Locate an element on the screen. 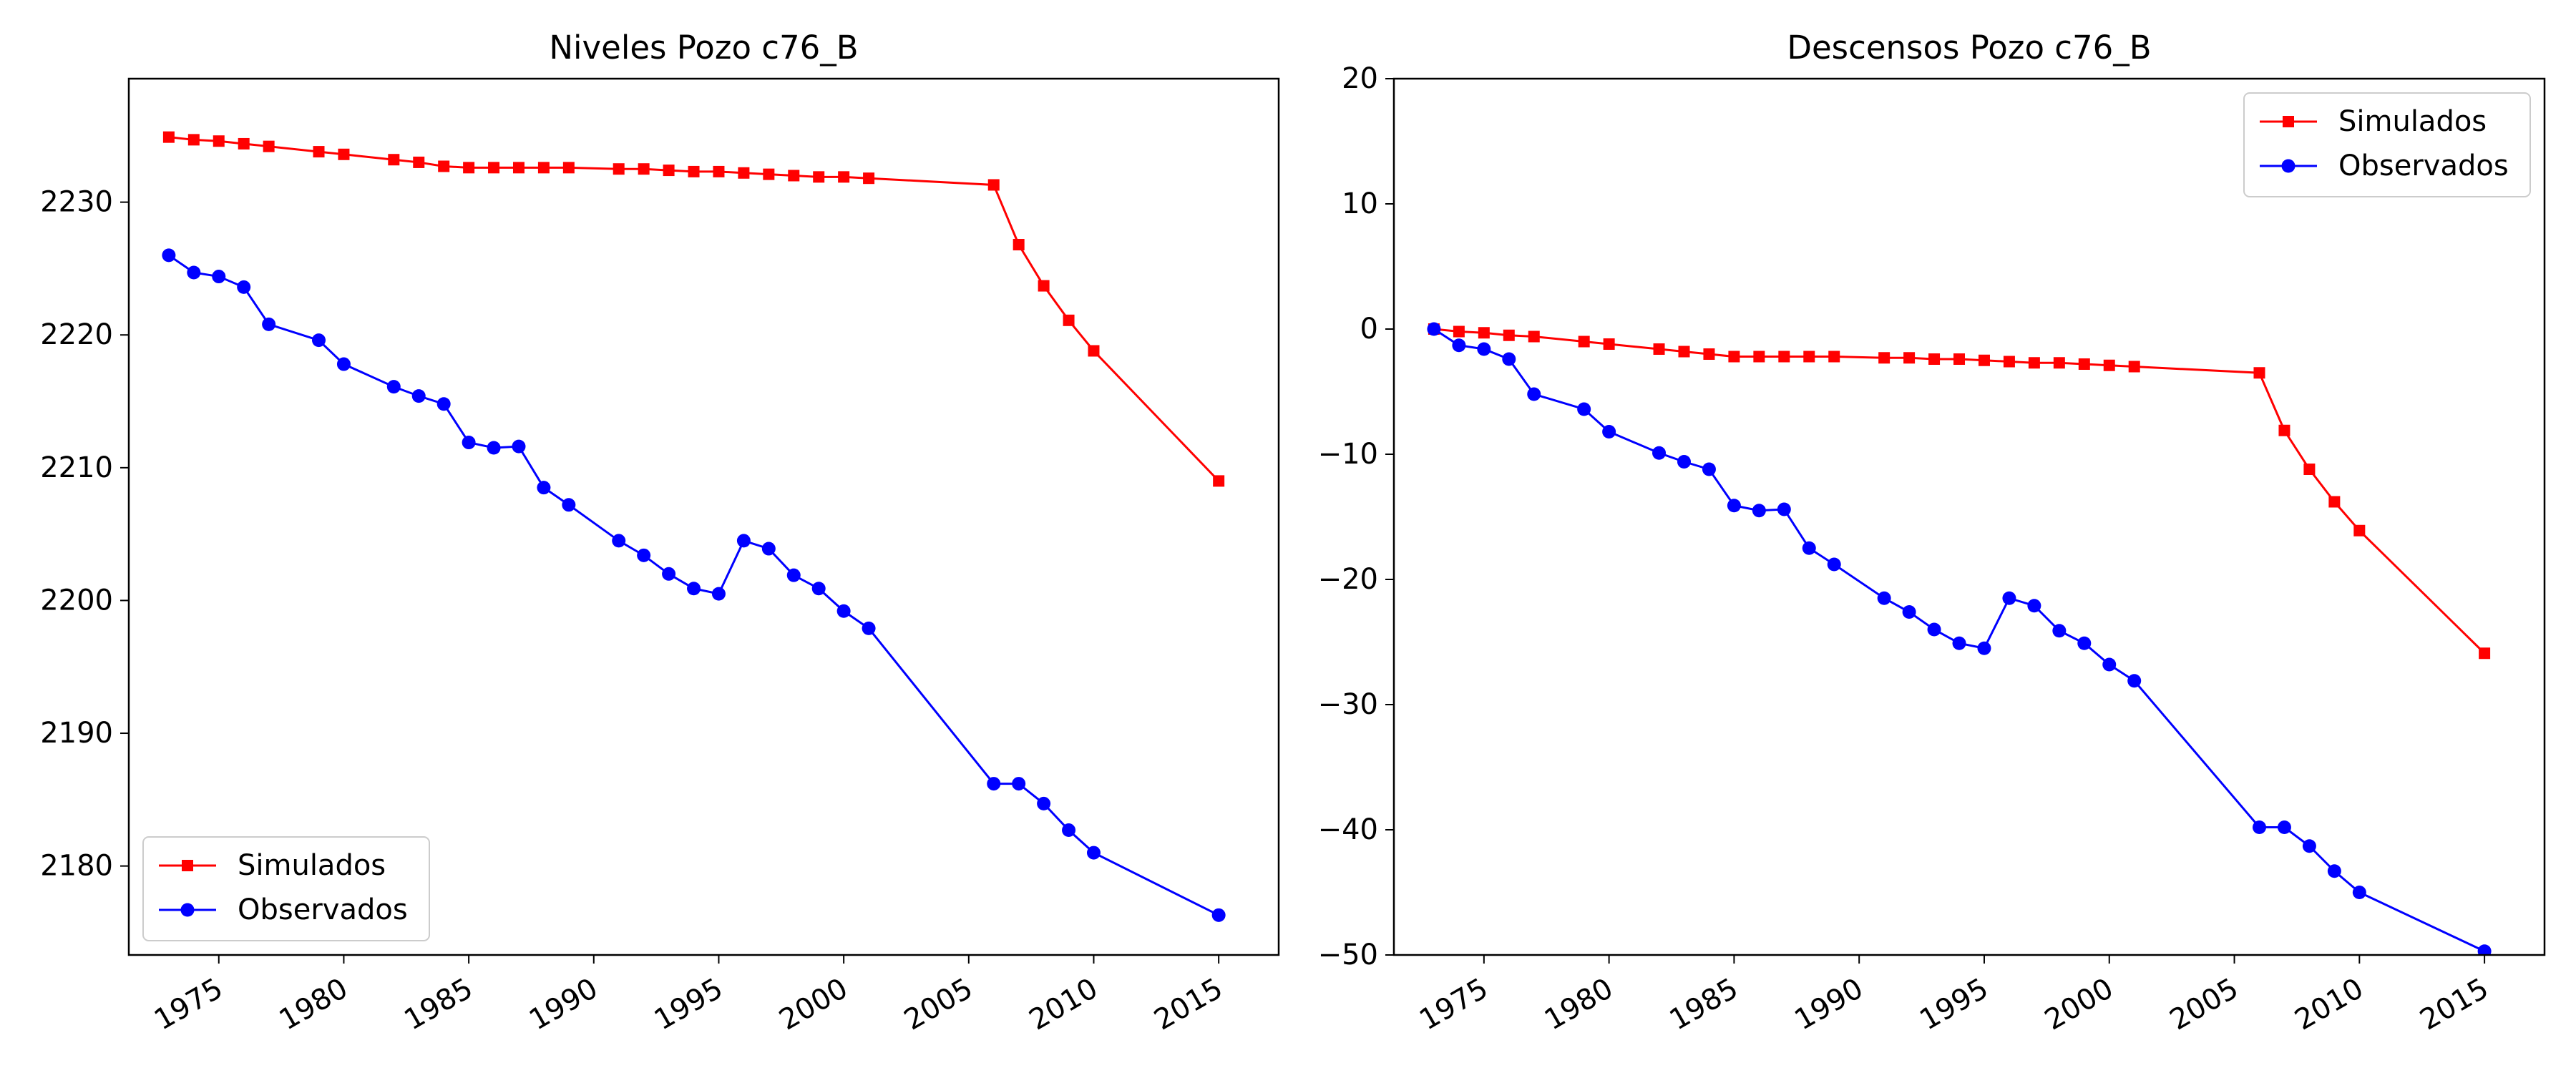 This screenshot has height=1073, width=2576. x-tick-label: 1975 is located at coordinates (188, 1004).